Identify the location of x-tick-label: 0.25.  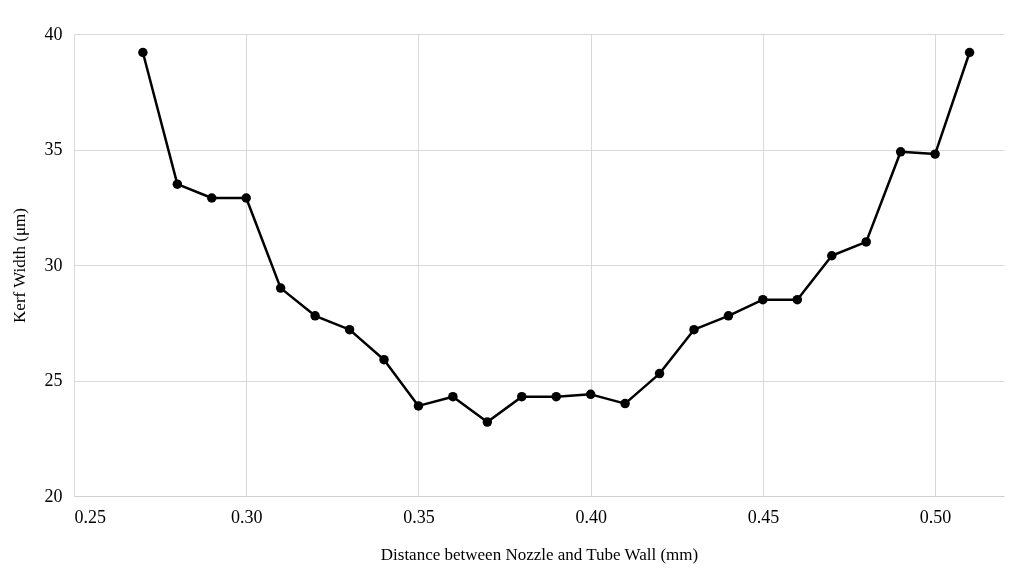
(90, 516).